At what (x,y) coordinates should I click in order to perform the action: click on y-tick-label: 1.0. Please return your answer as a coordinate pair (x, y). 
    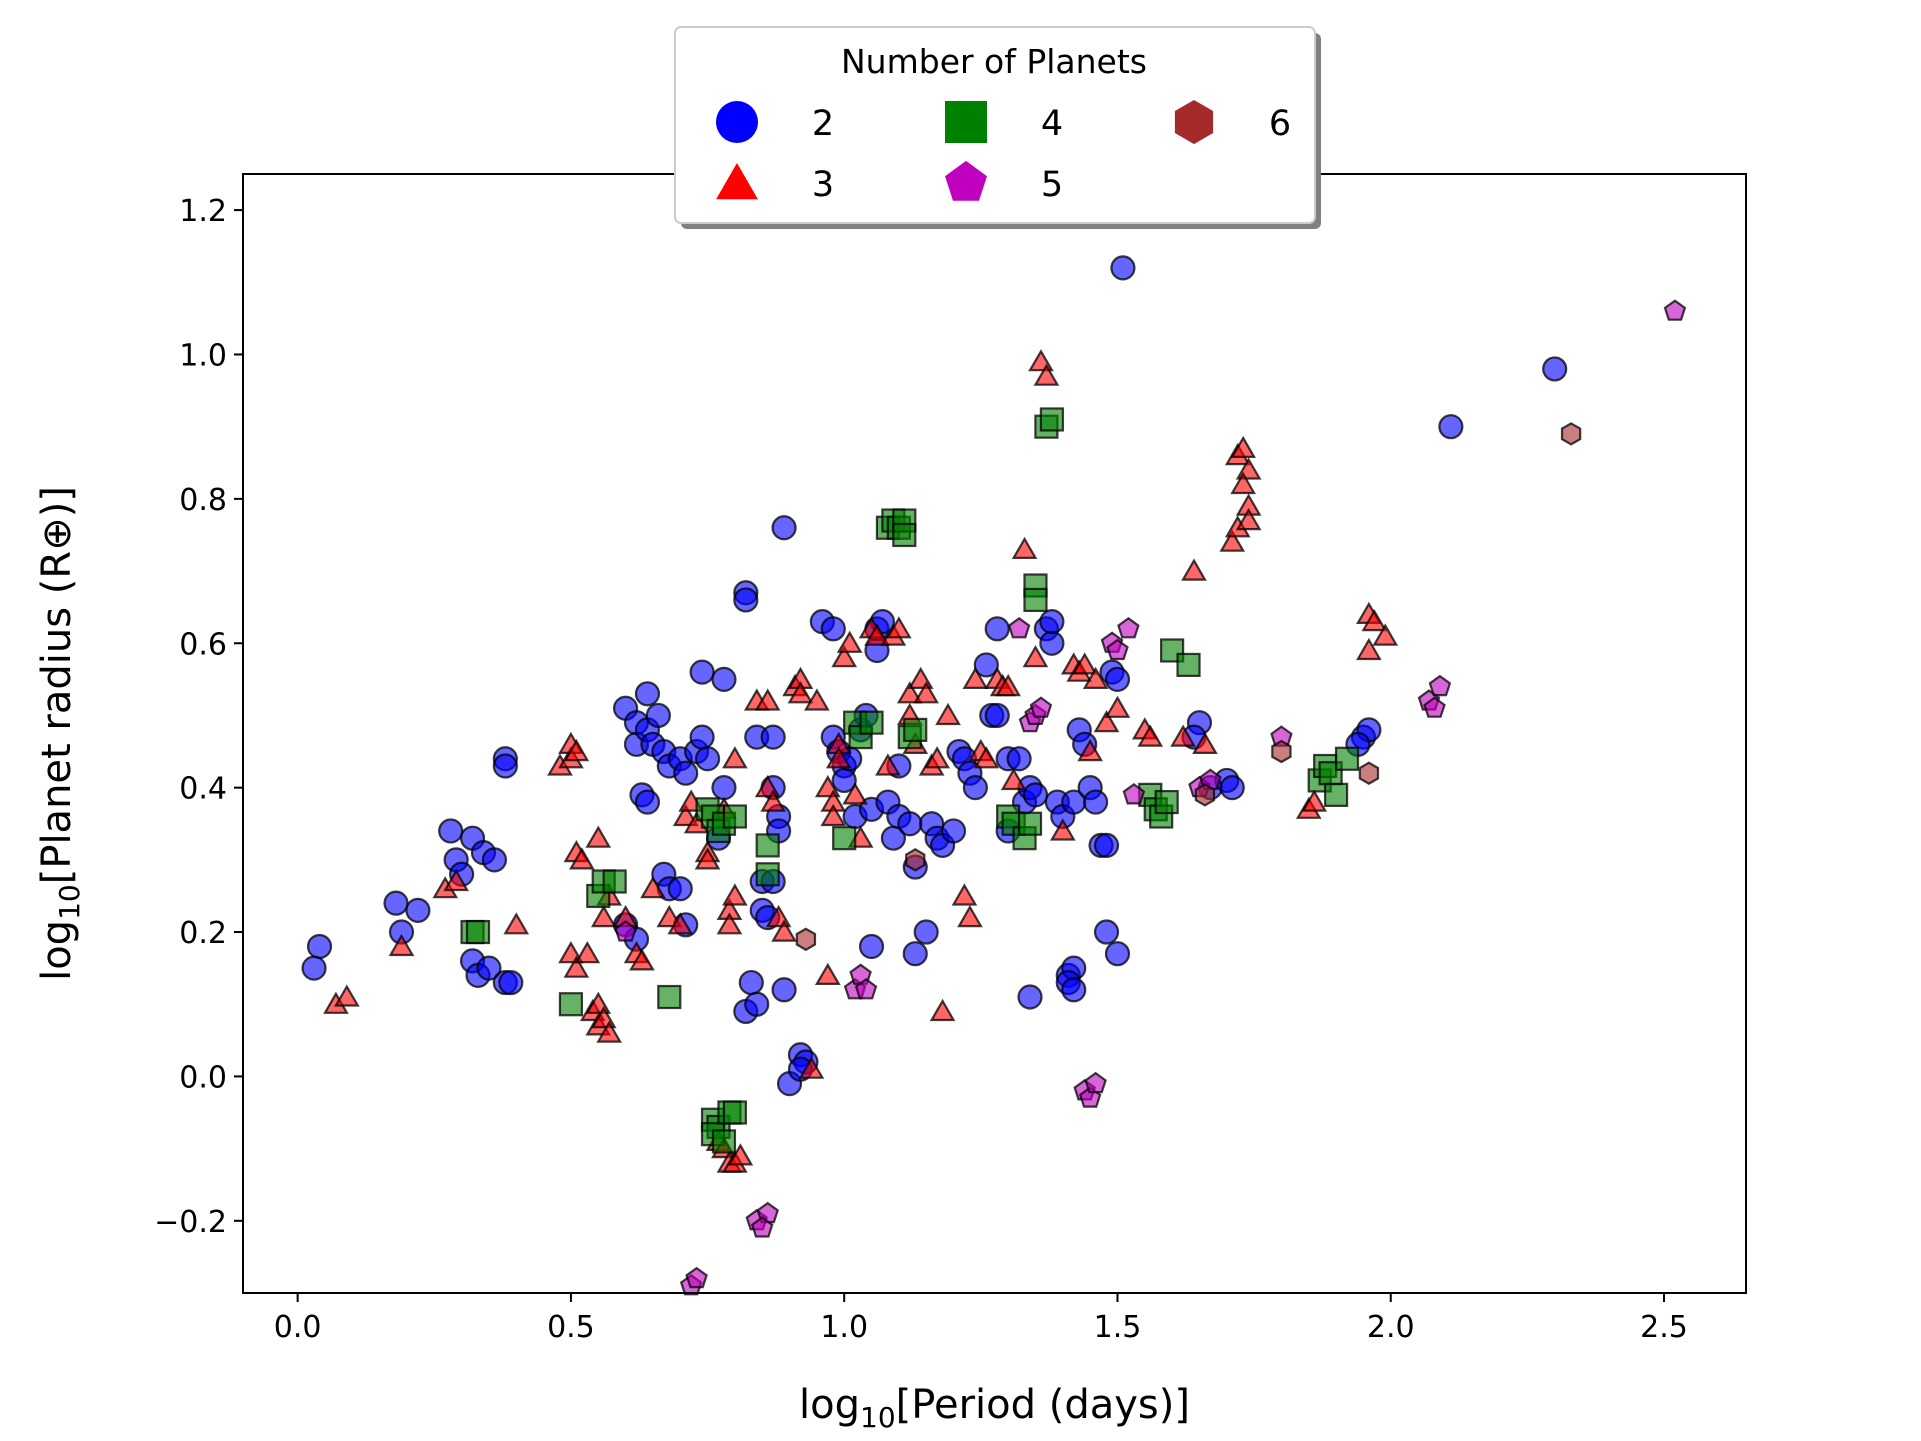
    Looking at the image, I should click on (203, 355).